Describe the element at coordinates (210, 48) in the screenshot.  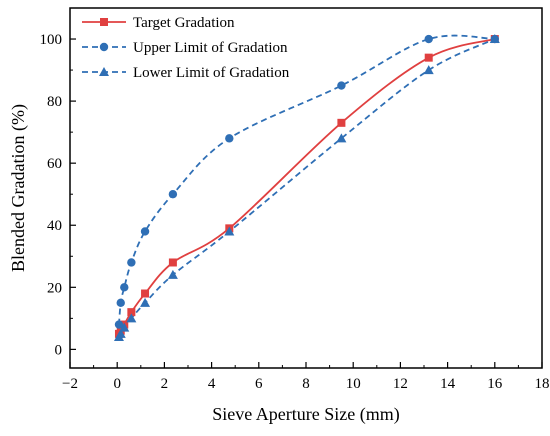
I see `legend-upper-limit-of-gradation-label: Upper Limit of Gradation` at that location.